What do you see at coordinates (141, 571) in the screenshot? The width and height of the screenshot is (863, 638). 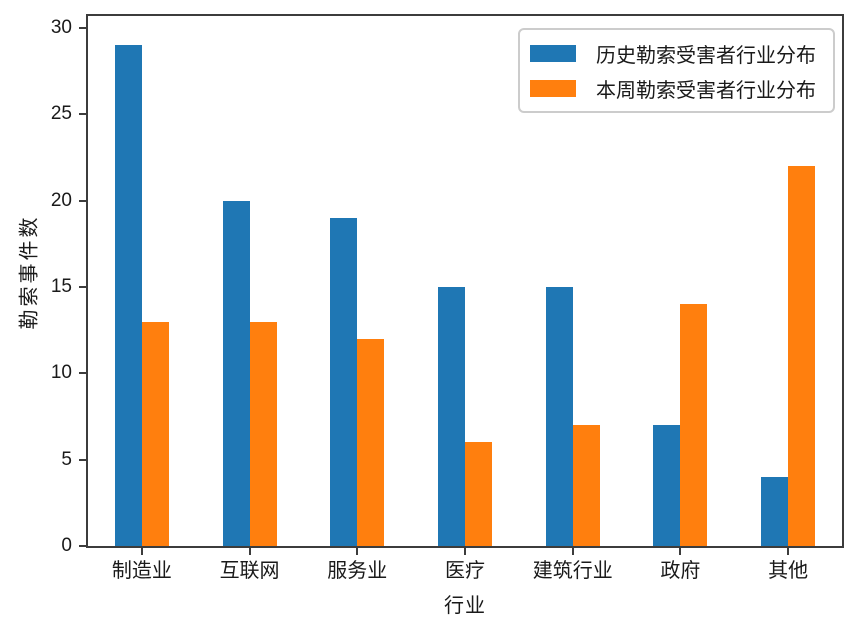 I see `x-tick-label: 制造业` at bounding box center [141, 571].